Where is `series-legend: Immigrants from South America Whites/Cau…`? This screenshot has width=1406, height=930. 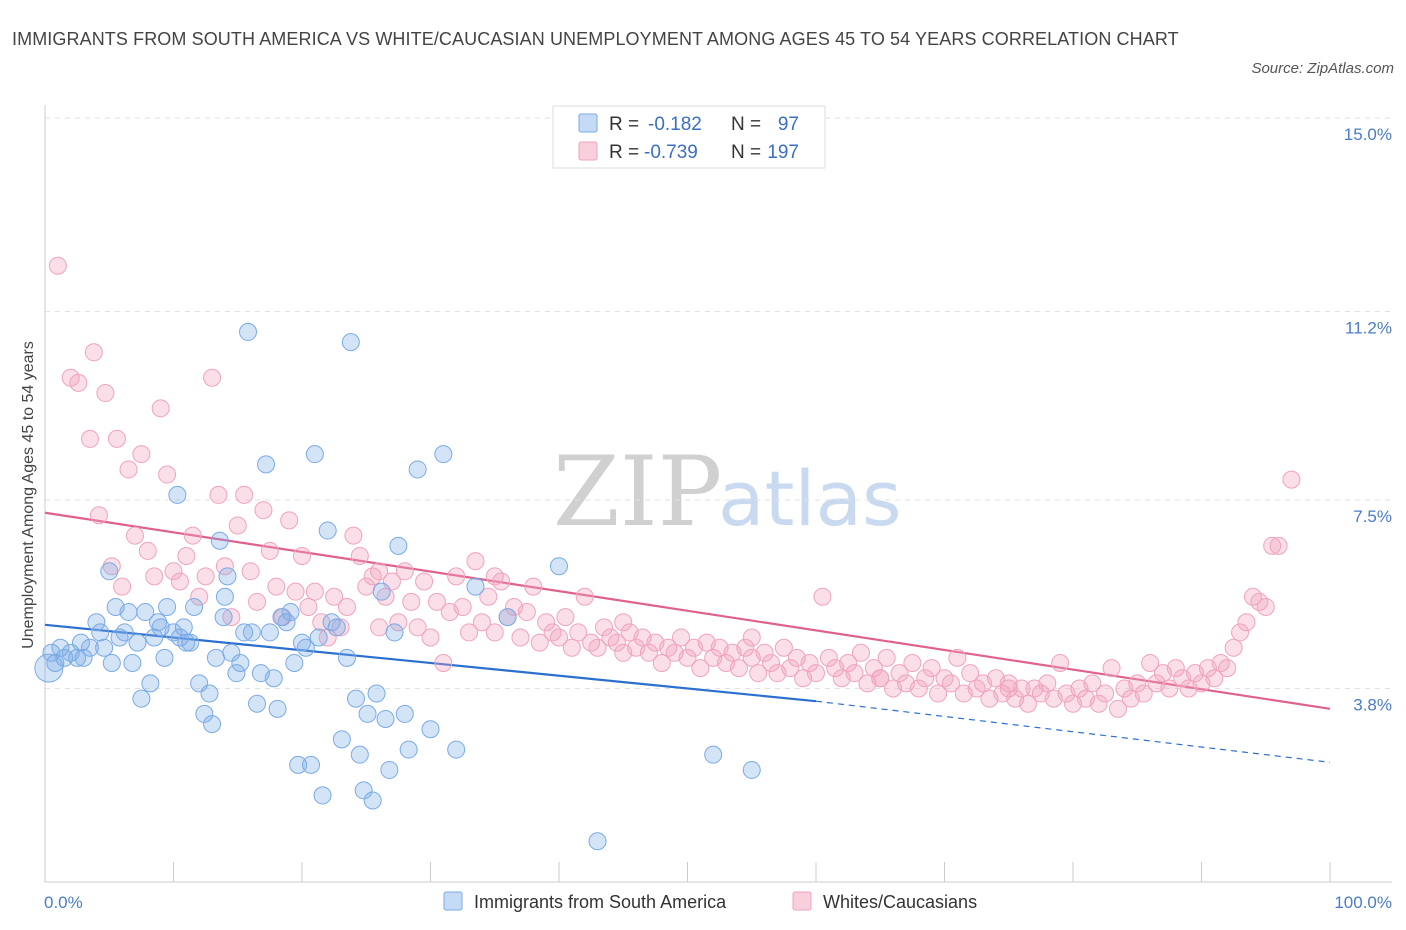 series-legend: Immigrants from South America Whites/Cau… is located at coordinates (710, 901).